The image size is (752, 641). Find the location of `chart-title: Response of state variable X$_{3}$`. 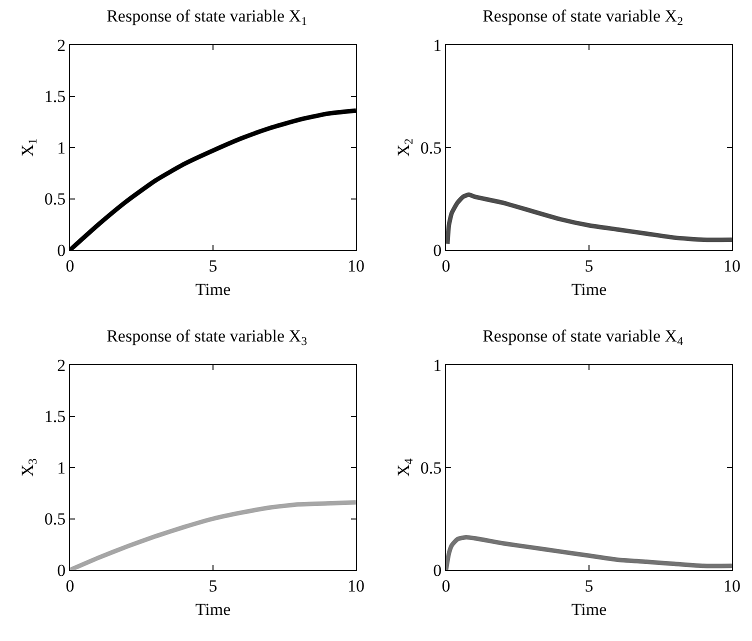

chart-title: Response of state variable X$_{3}$ is located at coordinates (207, 337).